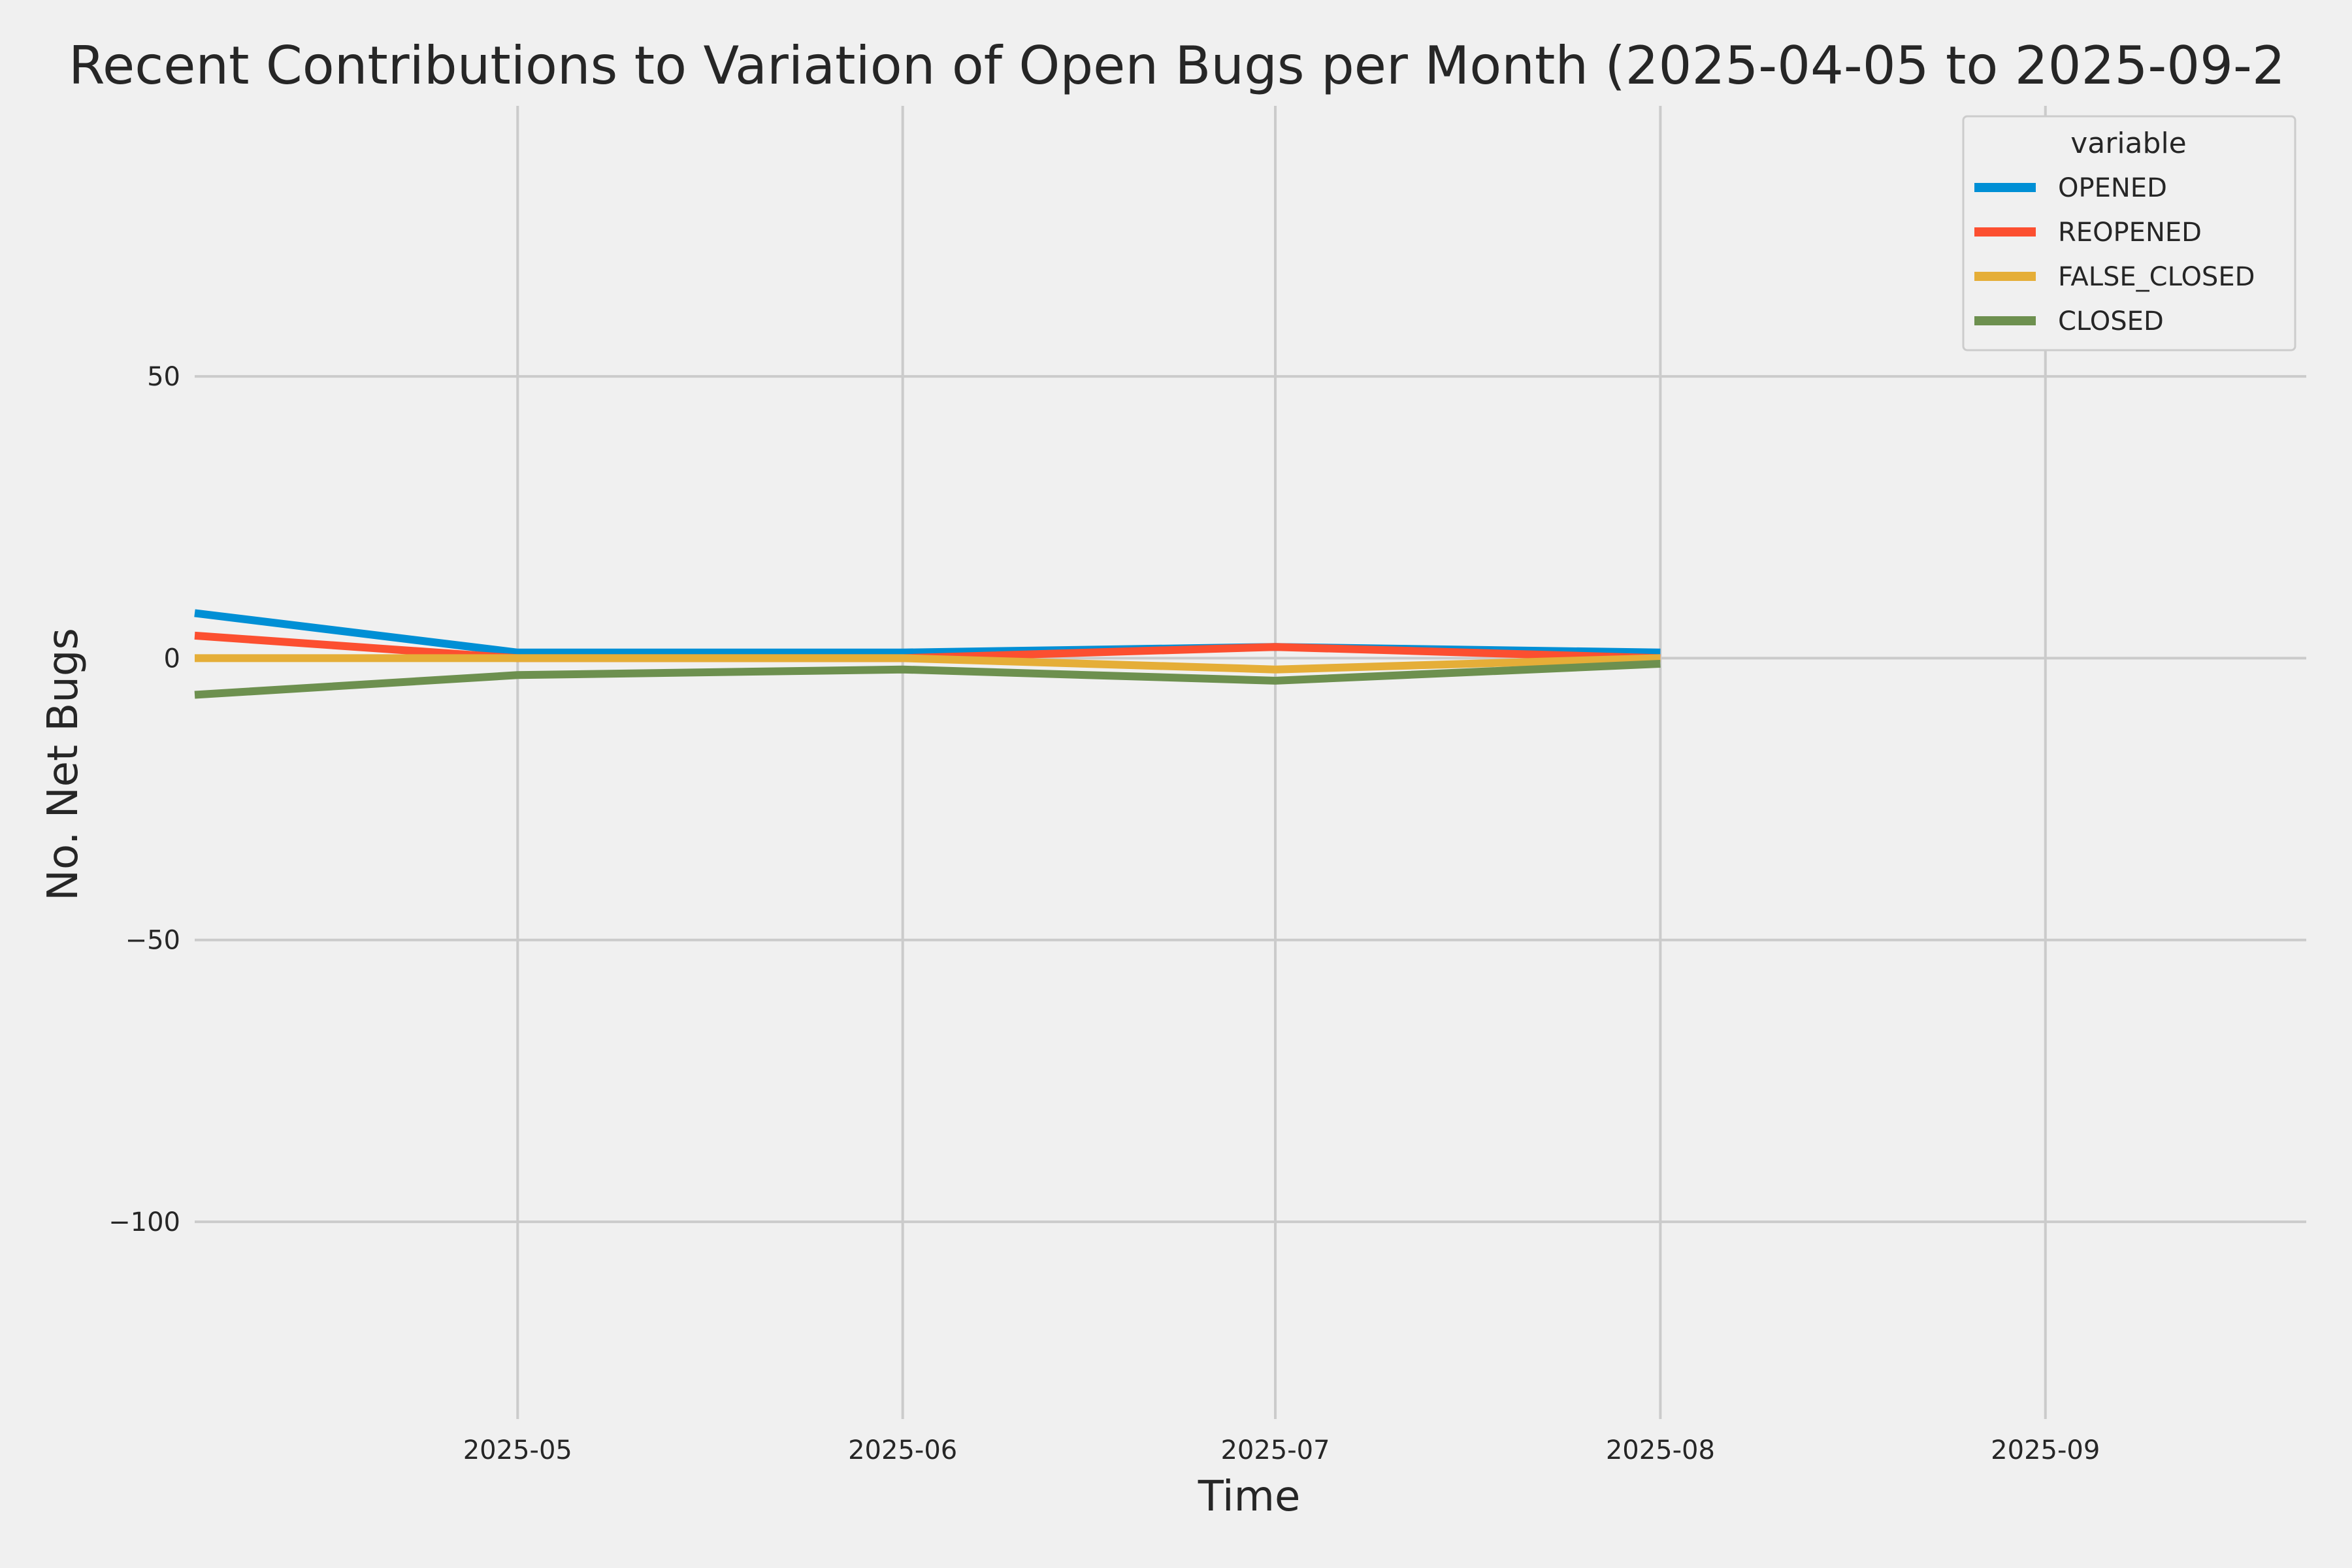  What do you see at coordinates (172, 659) in the screenshot?
I see `y-tick-label: 0` at bounding box center [172, 659].